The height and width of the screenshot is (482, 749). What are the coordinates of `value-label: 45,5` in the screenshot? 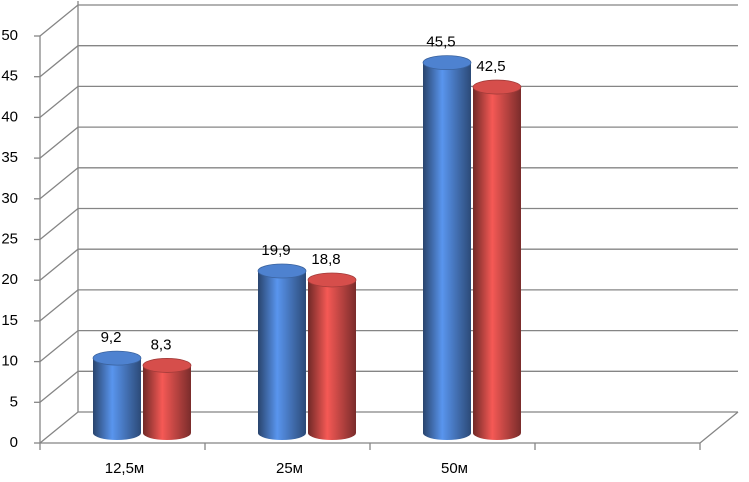 It's located at (440, 42).